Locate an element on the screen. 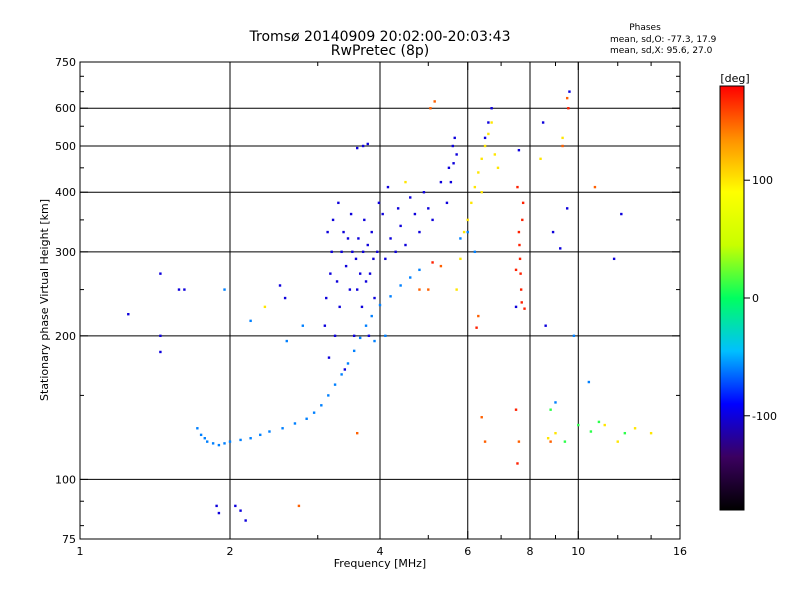  x-axis-label: Frequency [MHz] is located at coordinates (380, 563).